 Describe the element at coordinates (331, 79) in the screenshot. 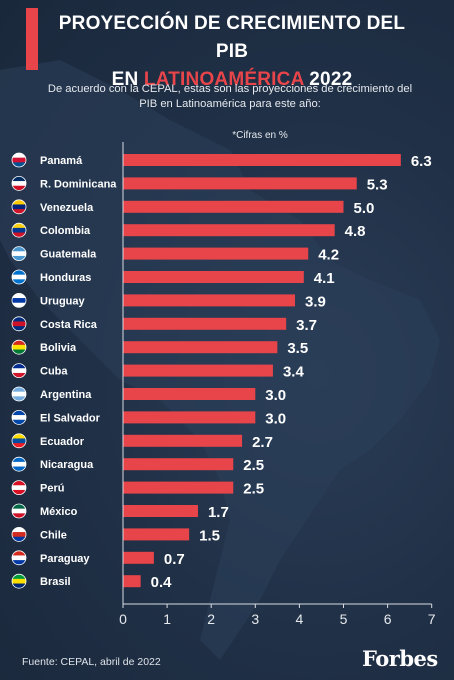

I see `title-suffix: 2022` at that location.